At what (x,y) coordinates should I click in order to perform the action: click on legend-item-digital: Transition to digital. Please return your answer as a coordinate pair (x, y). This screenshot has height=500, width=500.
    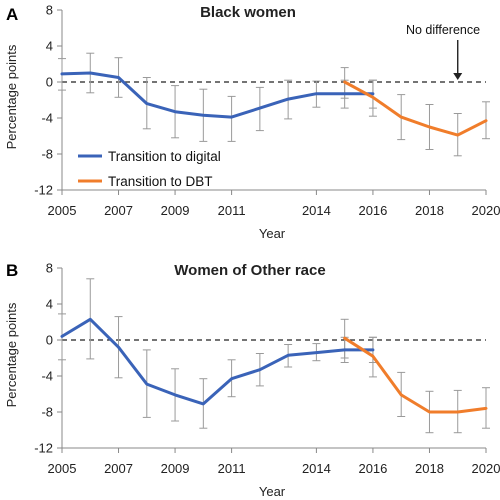
    Looking at the image, I should click on (149, 156).